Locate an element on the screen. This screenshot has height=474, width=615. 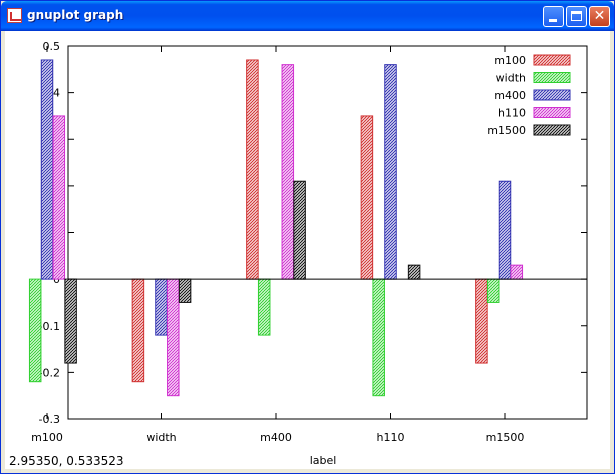
close-button: ✕ is located at coordinates (599, 16).